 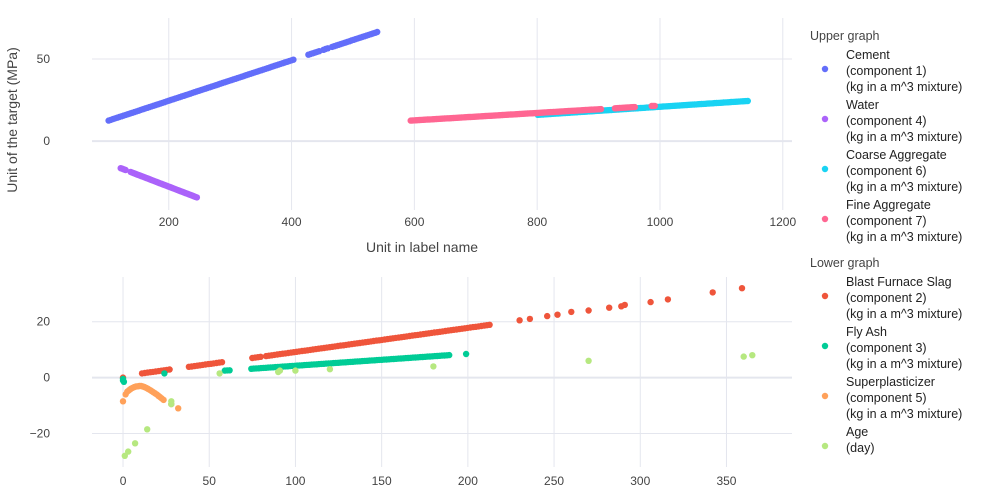 I want to click on lower-x-tick-label: 0, so click(x=123, y=481).